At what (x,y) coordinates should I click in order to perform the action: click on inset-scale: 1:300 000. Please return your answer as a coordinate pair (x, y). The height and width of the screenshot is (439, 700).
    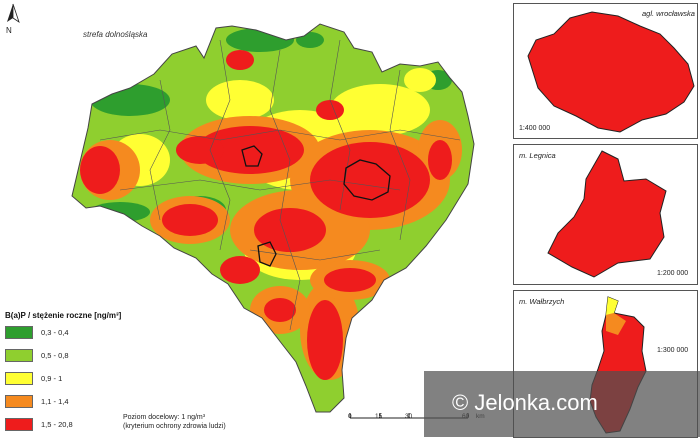
    Looking at the image, I should click on (673, 350).